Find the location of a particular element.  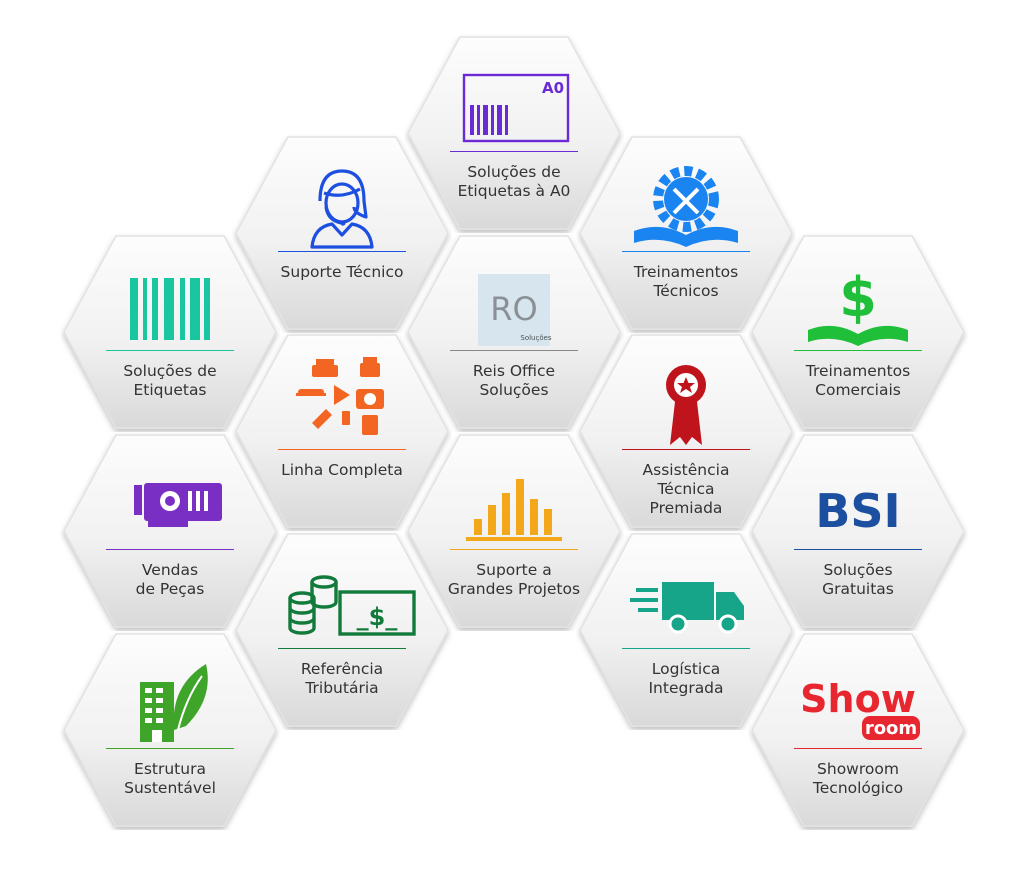

a0-text: A0 is located at coordinates (553, 88).